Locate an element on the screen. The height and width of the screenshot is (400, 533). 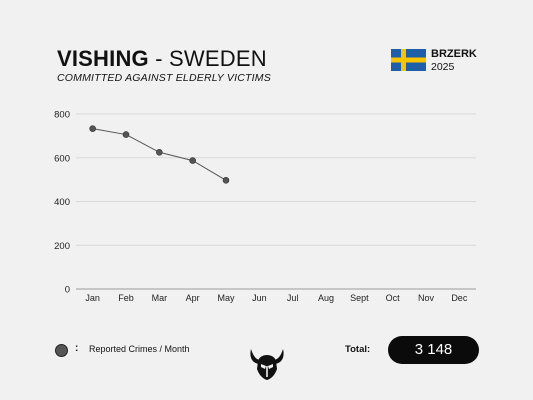
x-tick-label: Jun is located at coordinates (259, 298).